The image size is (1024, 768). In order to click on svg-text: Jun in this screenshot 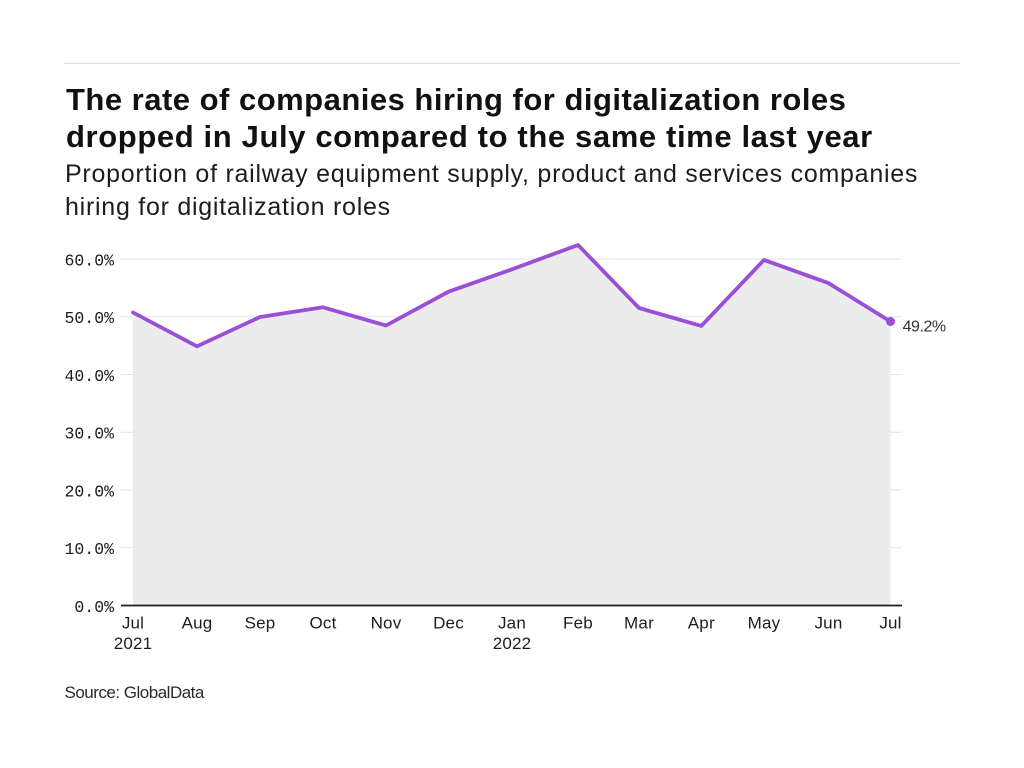, I will do `click(828, 623)`.